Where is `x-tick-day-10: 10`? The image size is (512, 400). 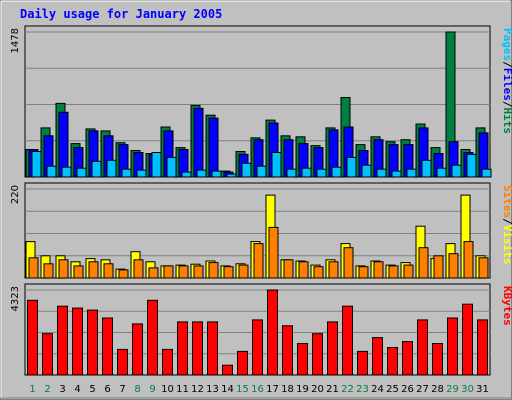
x-tick-day-10: 10 is located at coordinates (167, 389).